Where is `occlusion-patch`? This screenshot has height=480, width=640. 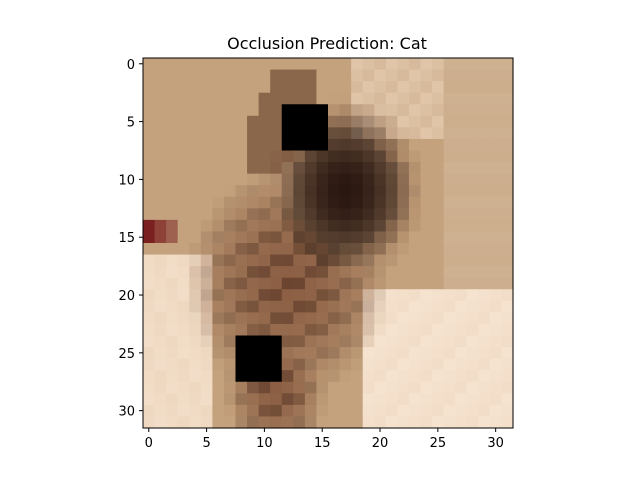
occlusion-patch is located at coordinates (258, 358).